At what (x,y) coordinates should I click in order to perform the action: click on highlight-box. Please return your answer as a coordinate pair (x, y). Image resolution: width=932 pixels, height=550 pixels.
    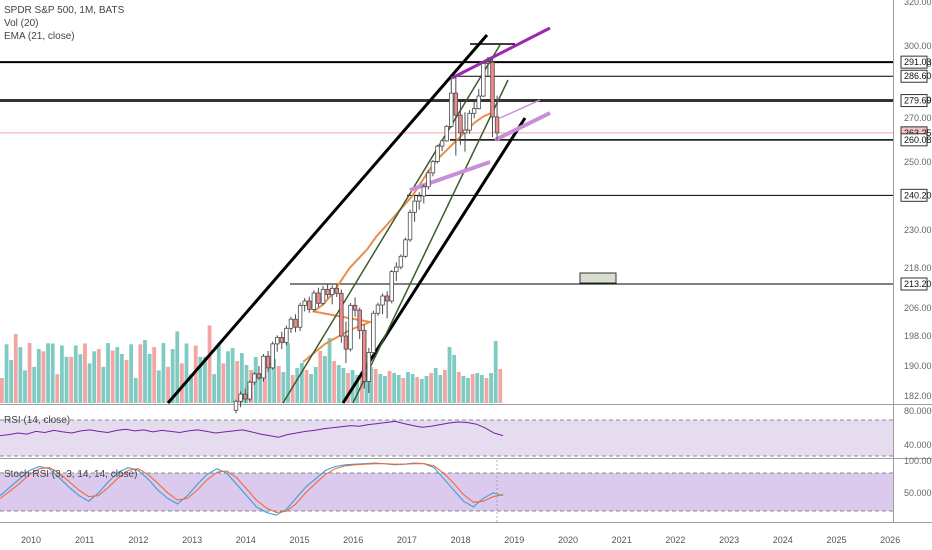
    Looking at the image, I should click on (598, 278).